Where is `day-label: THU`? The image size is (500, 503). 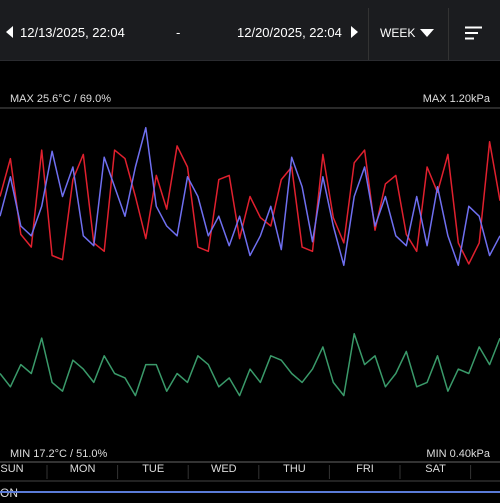 day-label: THU is located at coordinates (294, 469).